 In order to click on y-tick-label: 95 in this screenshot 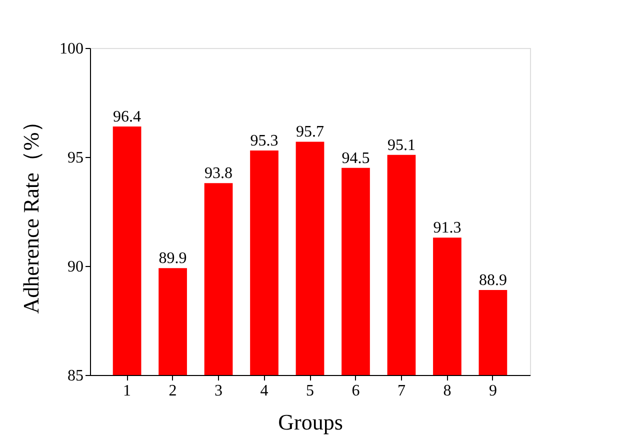, I will do `click(76, 158)`.